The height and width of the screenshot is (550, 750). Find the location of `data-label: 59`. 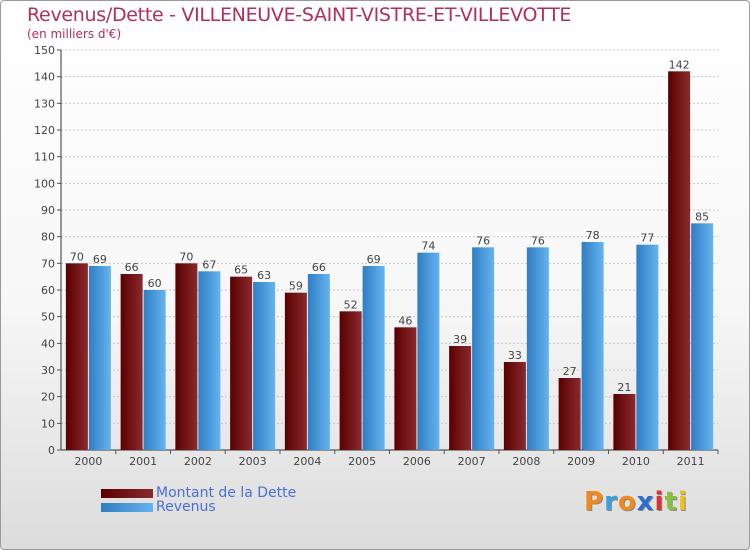

data-label: 59 is located at coordinates (296, 286).